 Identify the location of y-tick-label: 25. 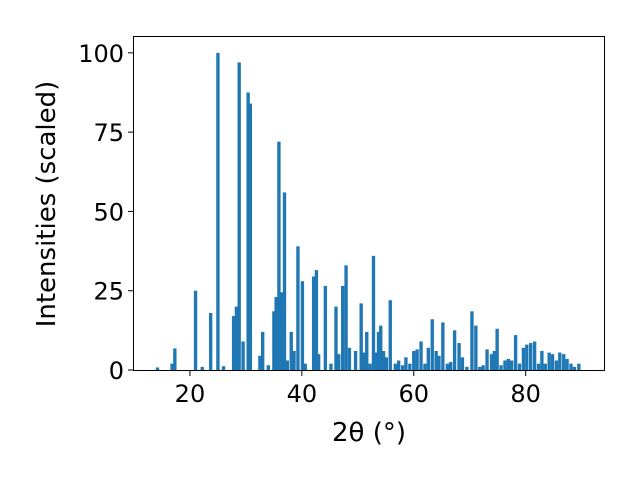
(108, 292).